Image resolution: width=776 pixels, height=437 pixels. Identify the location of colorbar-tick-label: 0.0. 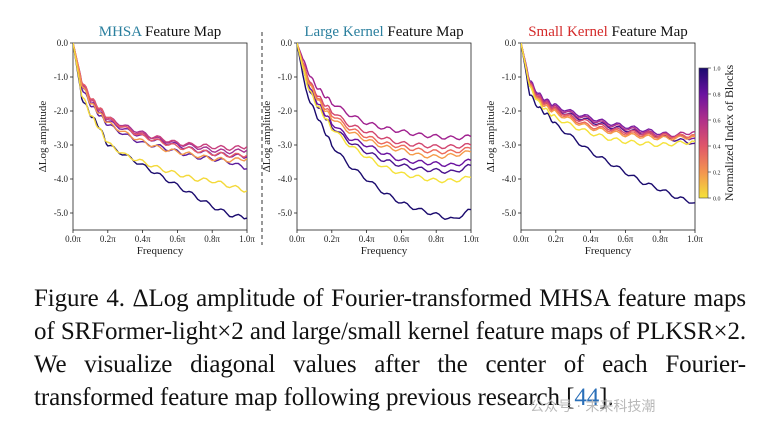
(717, 200).